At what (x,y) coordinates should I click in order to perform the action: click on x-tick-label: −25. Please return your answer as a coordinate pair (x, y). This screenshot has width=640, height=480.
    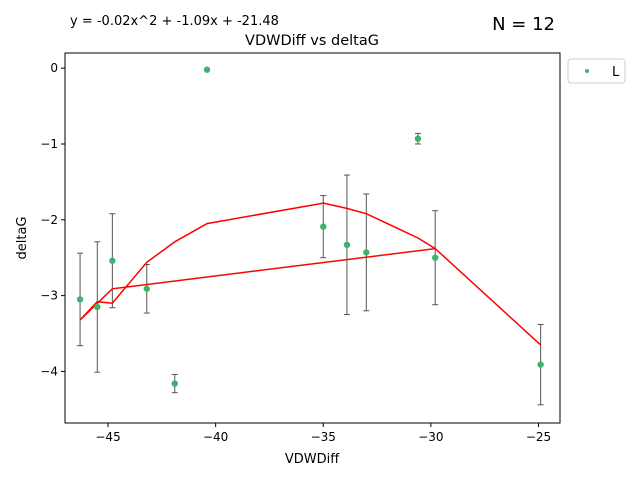
    Looking at the image, I should click on (538, 437).